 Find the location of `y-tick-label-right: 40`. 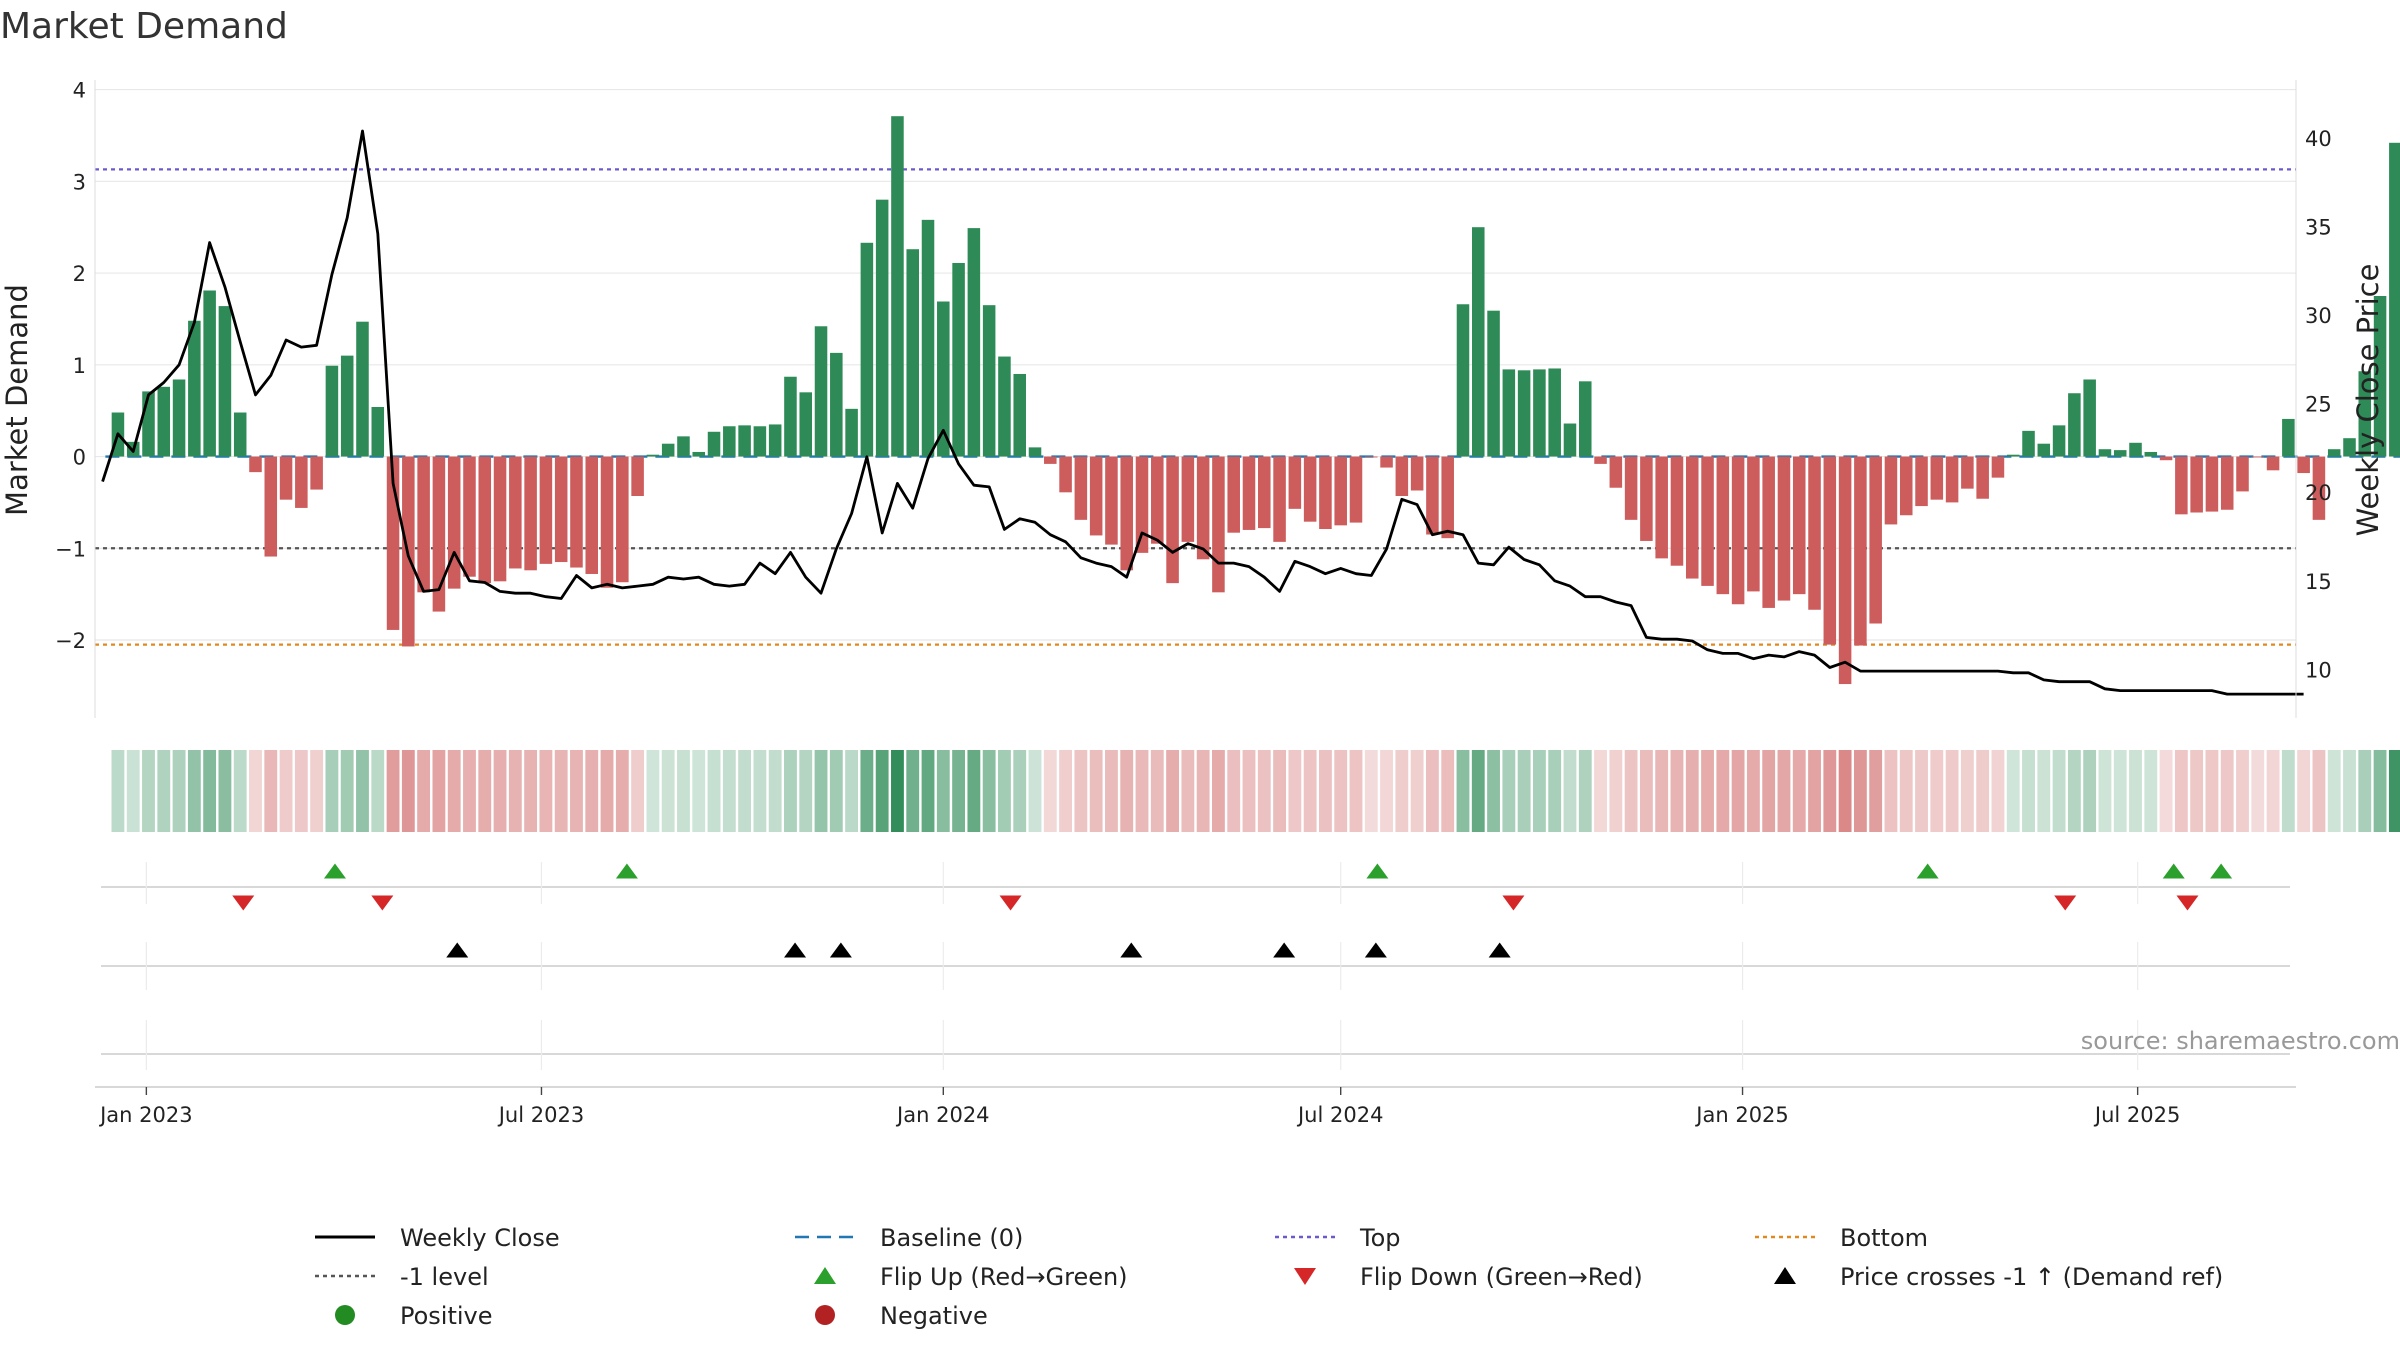

y-tick-label-right: 40 is located at coordinates (2318, 139).